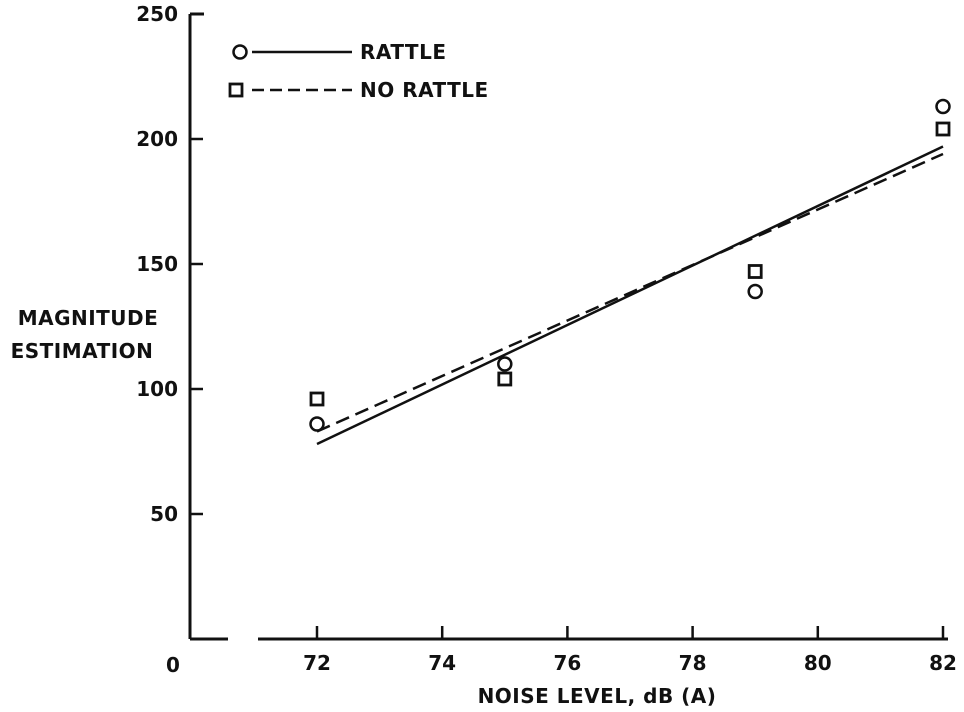 The width and height of the screenshot is (964, 712). What do you see at coordinates (403, 52) in the screenshot?
I see `rattle-legend-label: RATTLE` at bounding box center [403, 52].